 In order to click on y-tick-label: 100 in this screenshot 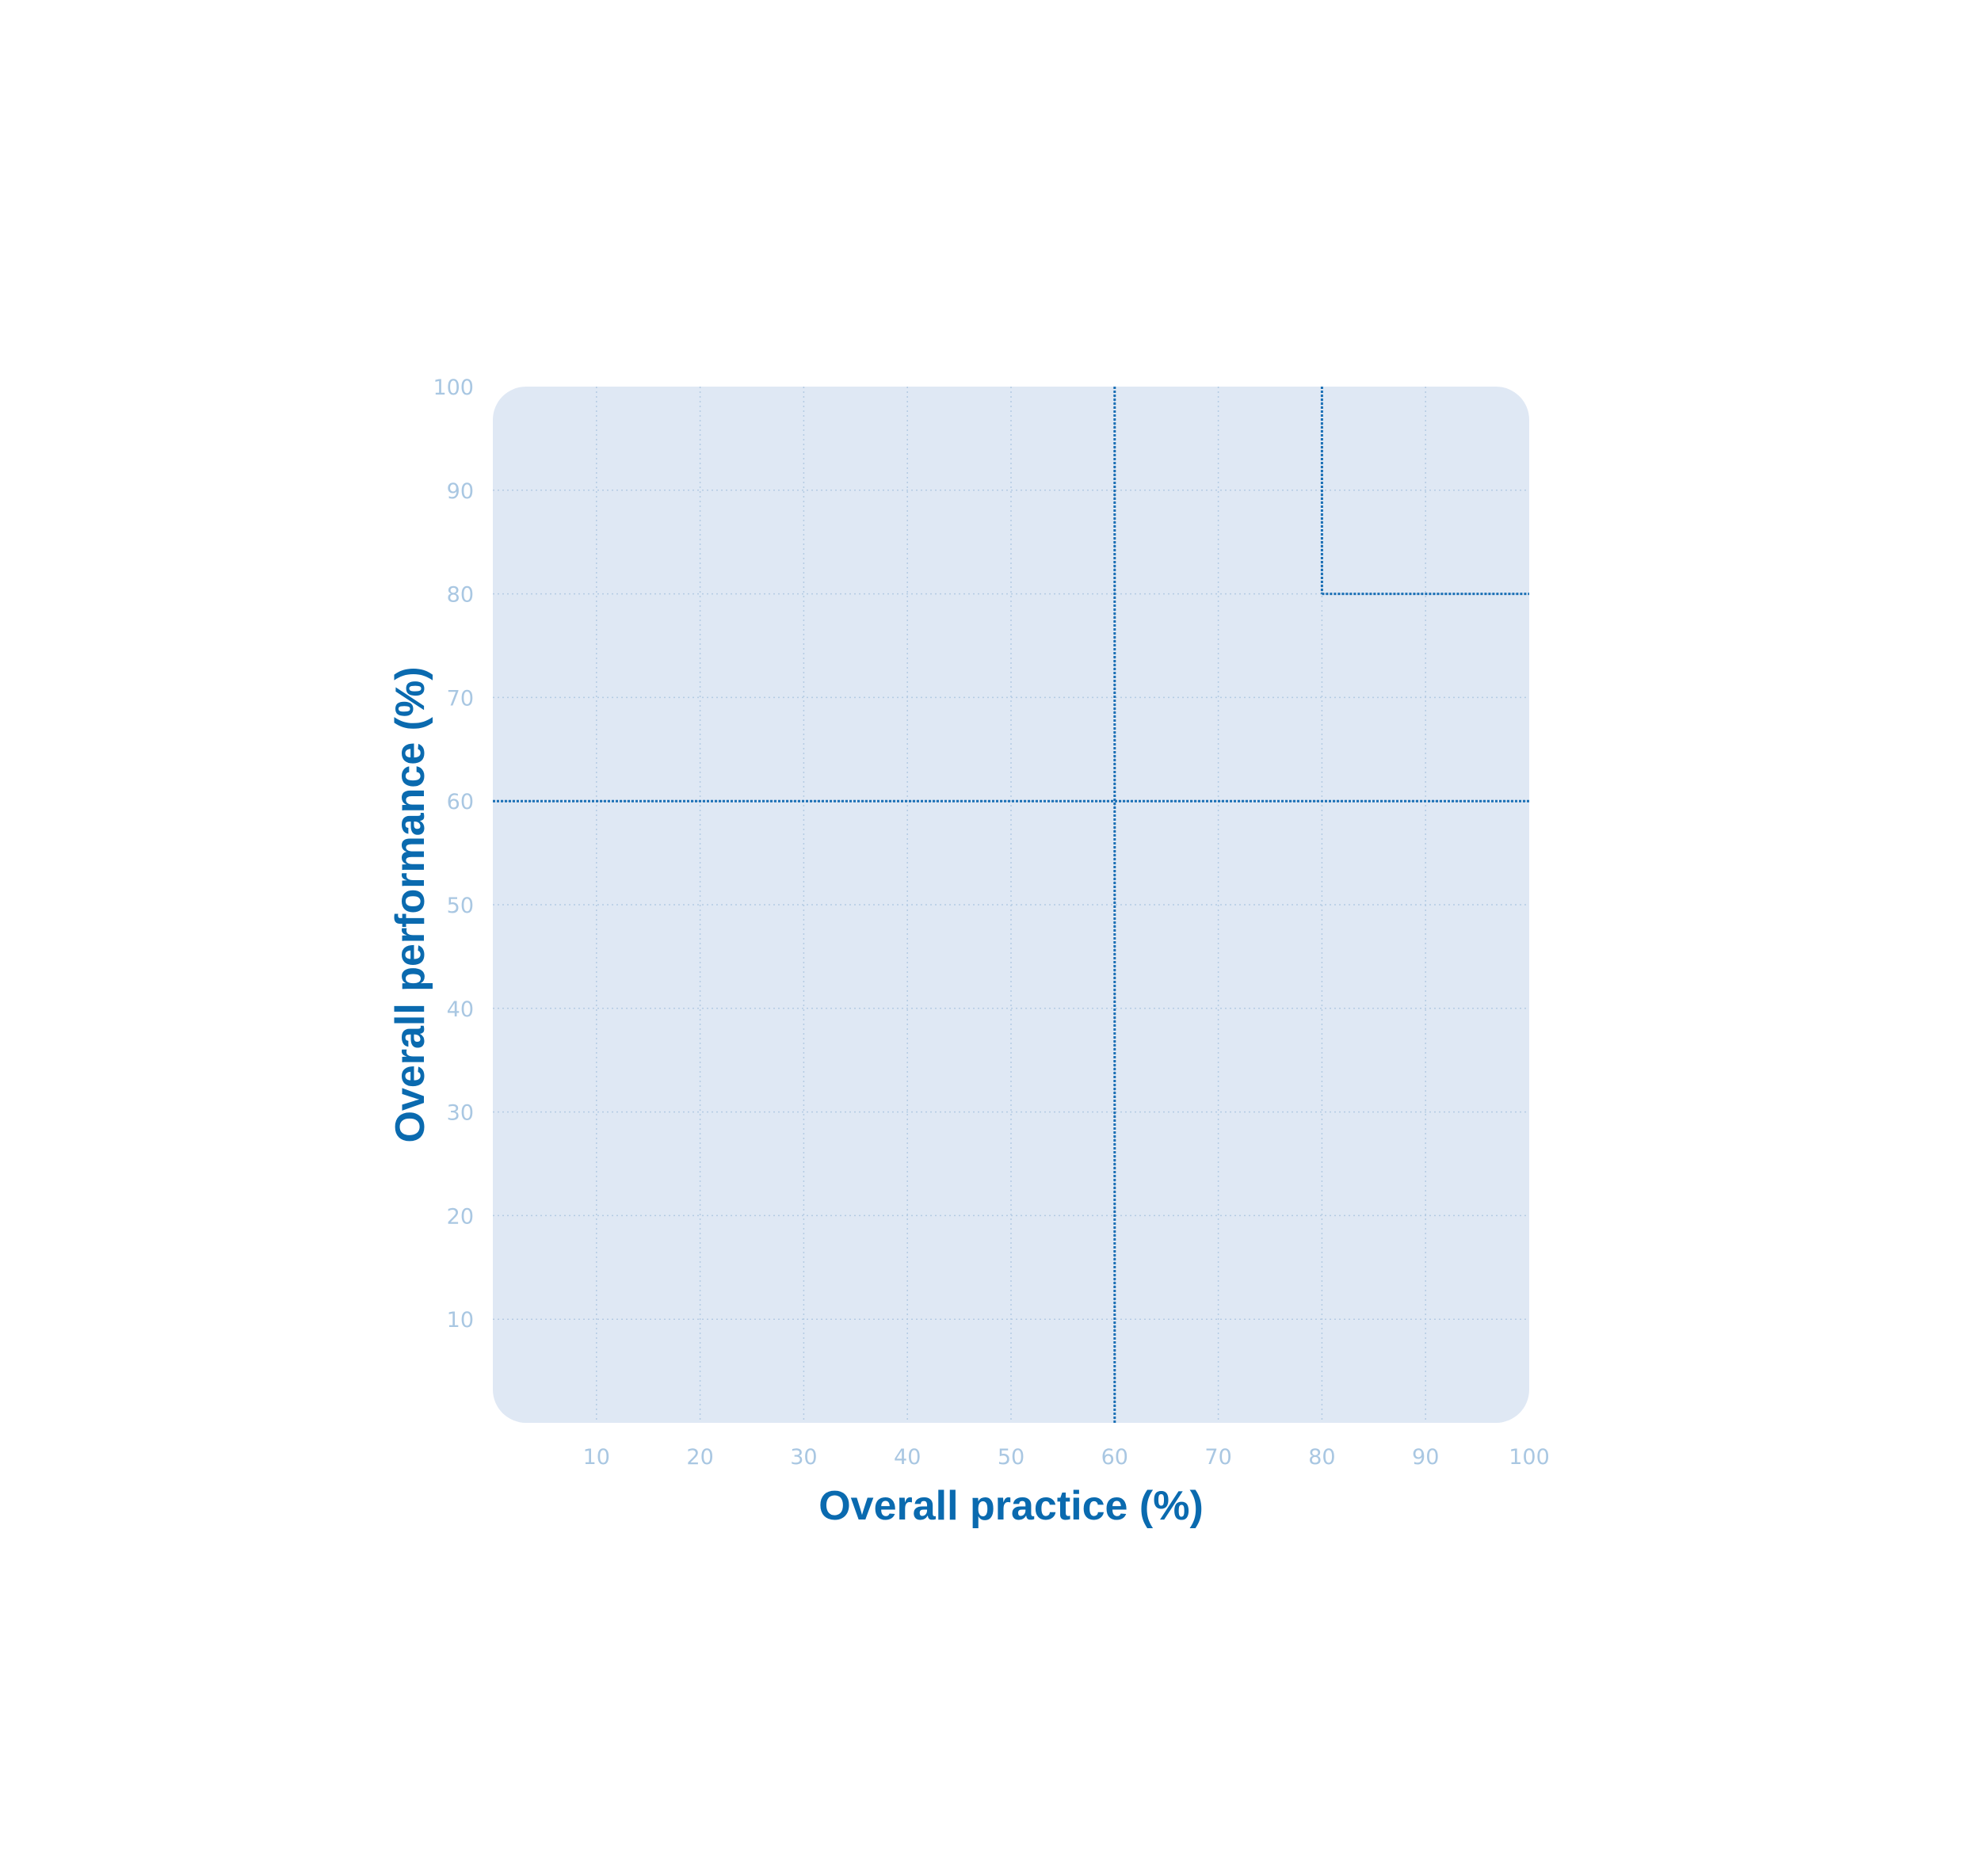, I will do `click(453, 388)`.